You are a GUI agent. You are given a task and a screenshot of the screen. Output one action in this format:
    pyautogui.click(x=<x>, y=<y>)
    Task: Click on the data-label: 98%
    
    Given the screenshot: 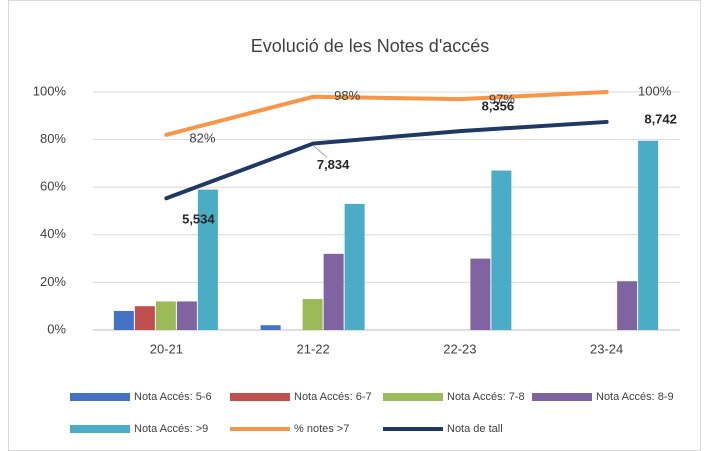 What is the action you would take?
    pyautogui.click(x=347, y=95)
    